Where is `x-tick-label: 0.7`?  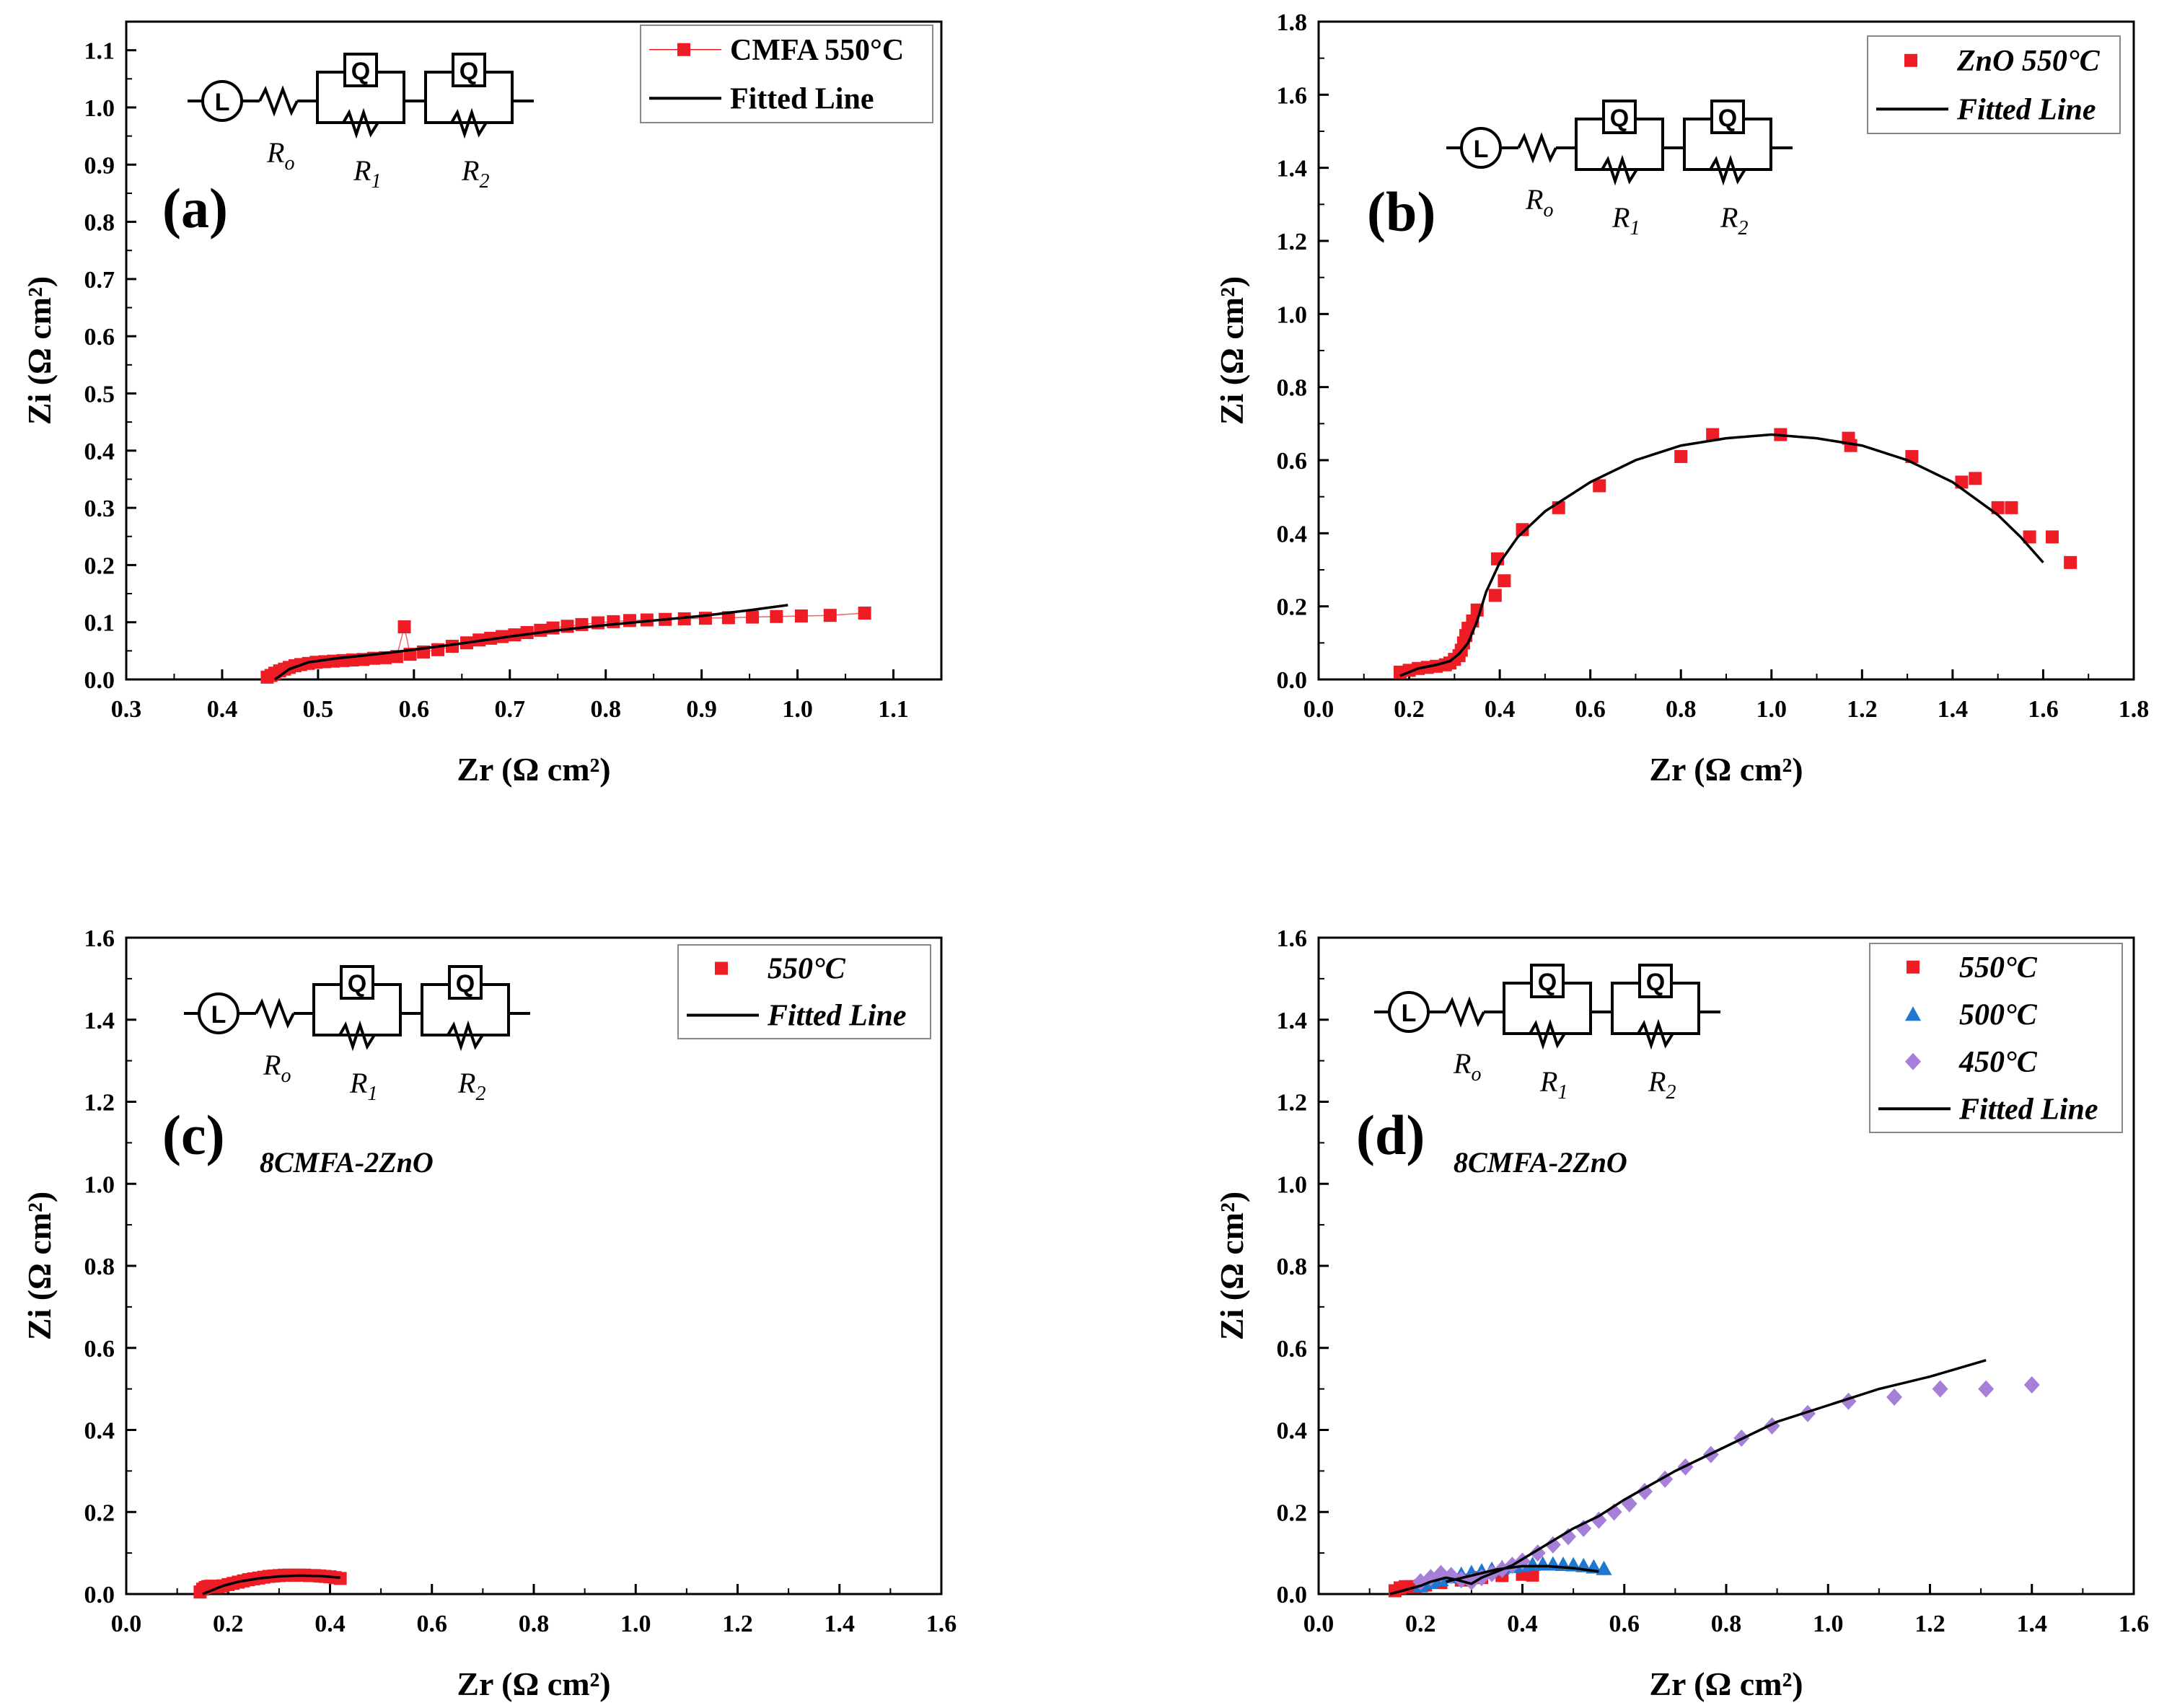 x-tick-label: 0.7 is located at coordinates (510, 709).